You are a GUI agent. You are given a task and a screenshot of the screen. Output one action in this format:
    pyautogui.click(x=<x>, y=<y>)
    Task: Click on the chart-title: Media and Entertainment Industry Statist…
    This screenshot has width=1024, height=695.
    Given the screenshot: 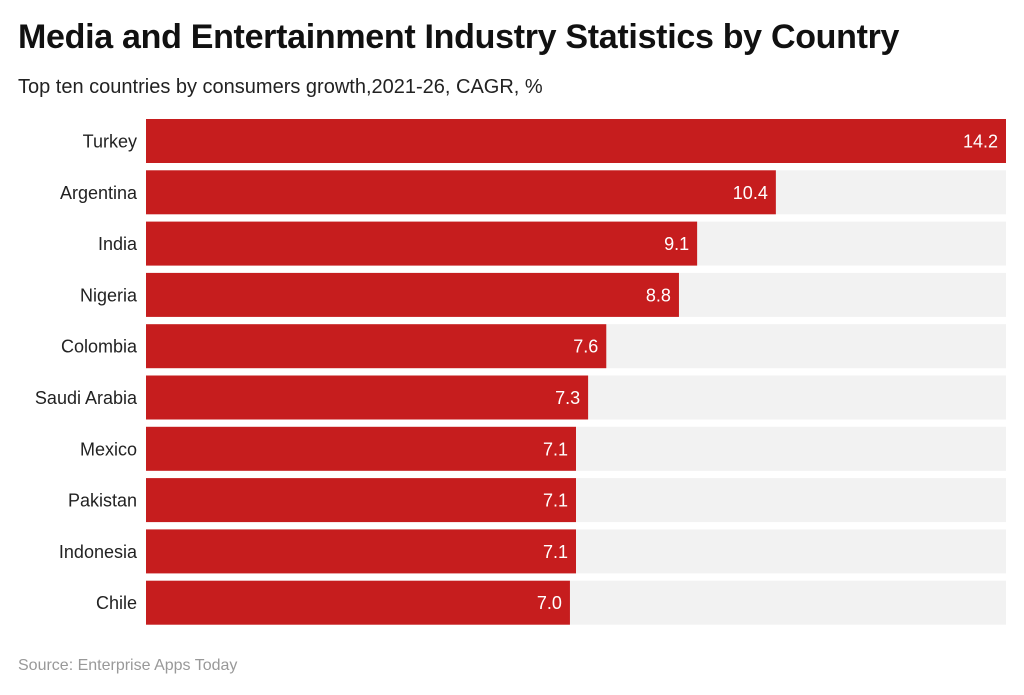 What is the action you would take?
    pyautogui.click(x=459, y=37)
    